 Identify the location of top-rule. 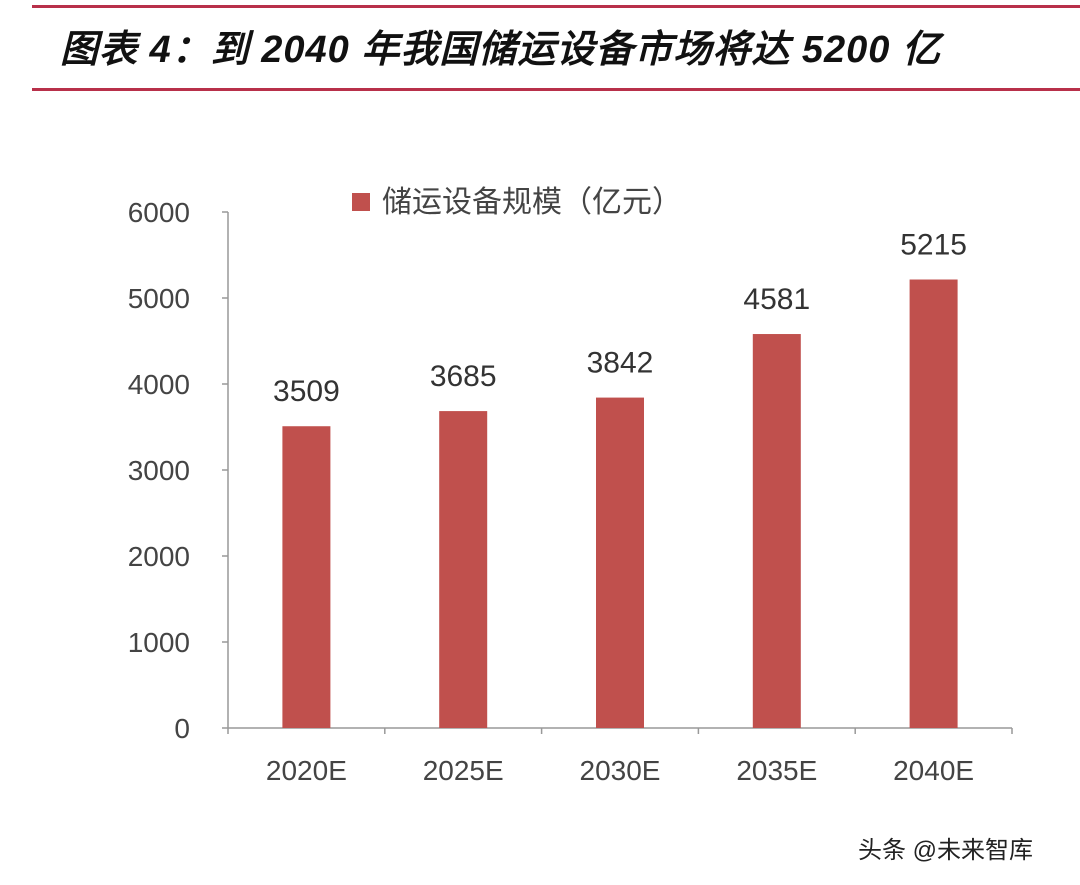
(556, 6).